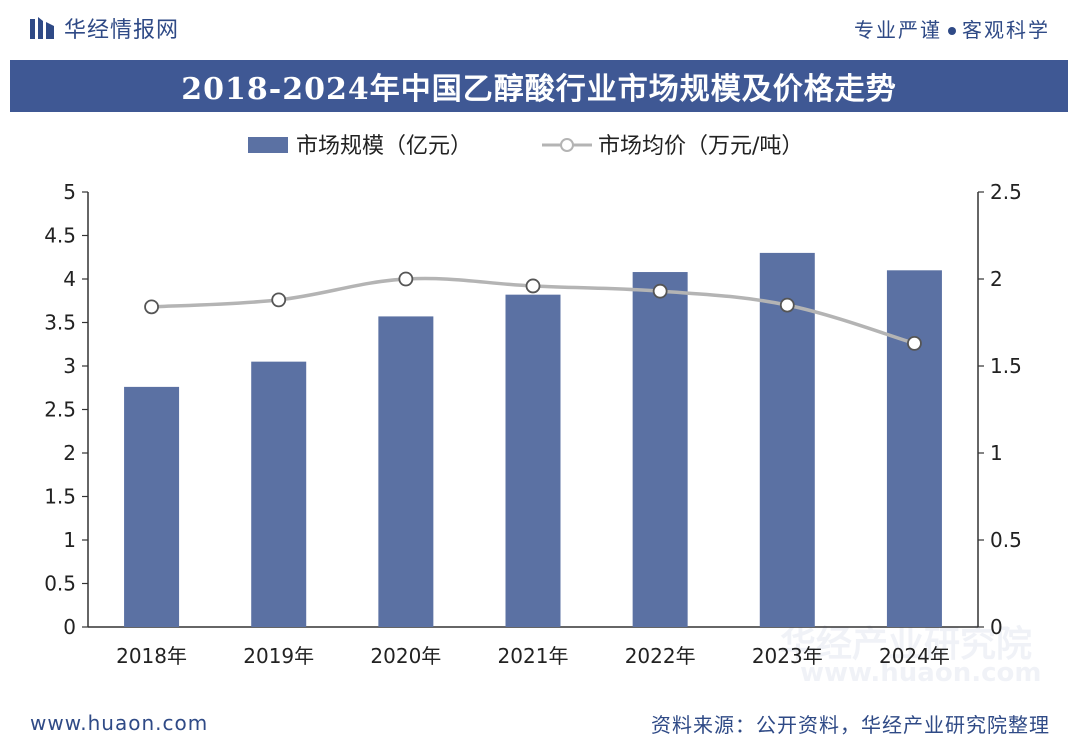 The image size is (1080, 746). I want to click on y-right-tick-label: 1.5, so click(1006, 366).